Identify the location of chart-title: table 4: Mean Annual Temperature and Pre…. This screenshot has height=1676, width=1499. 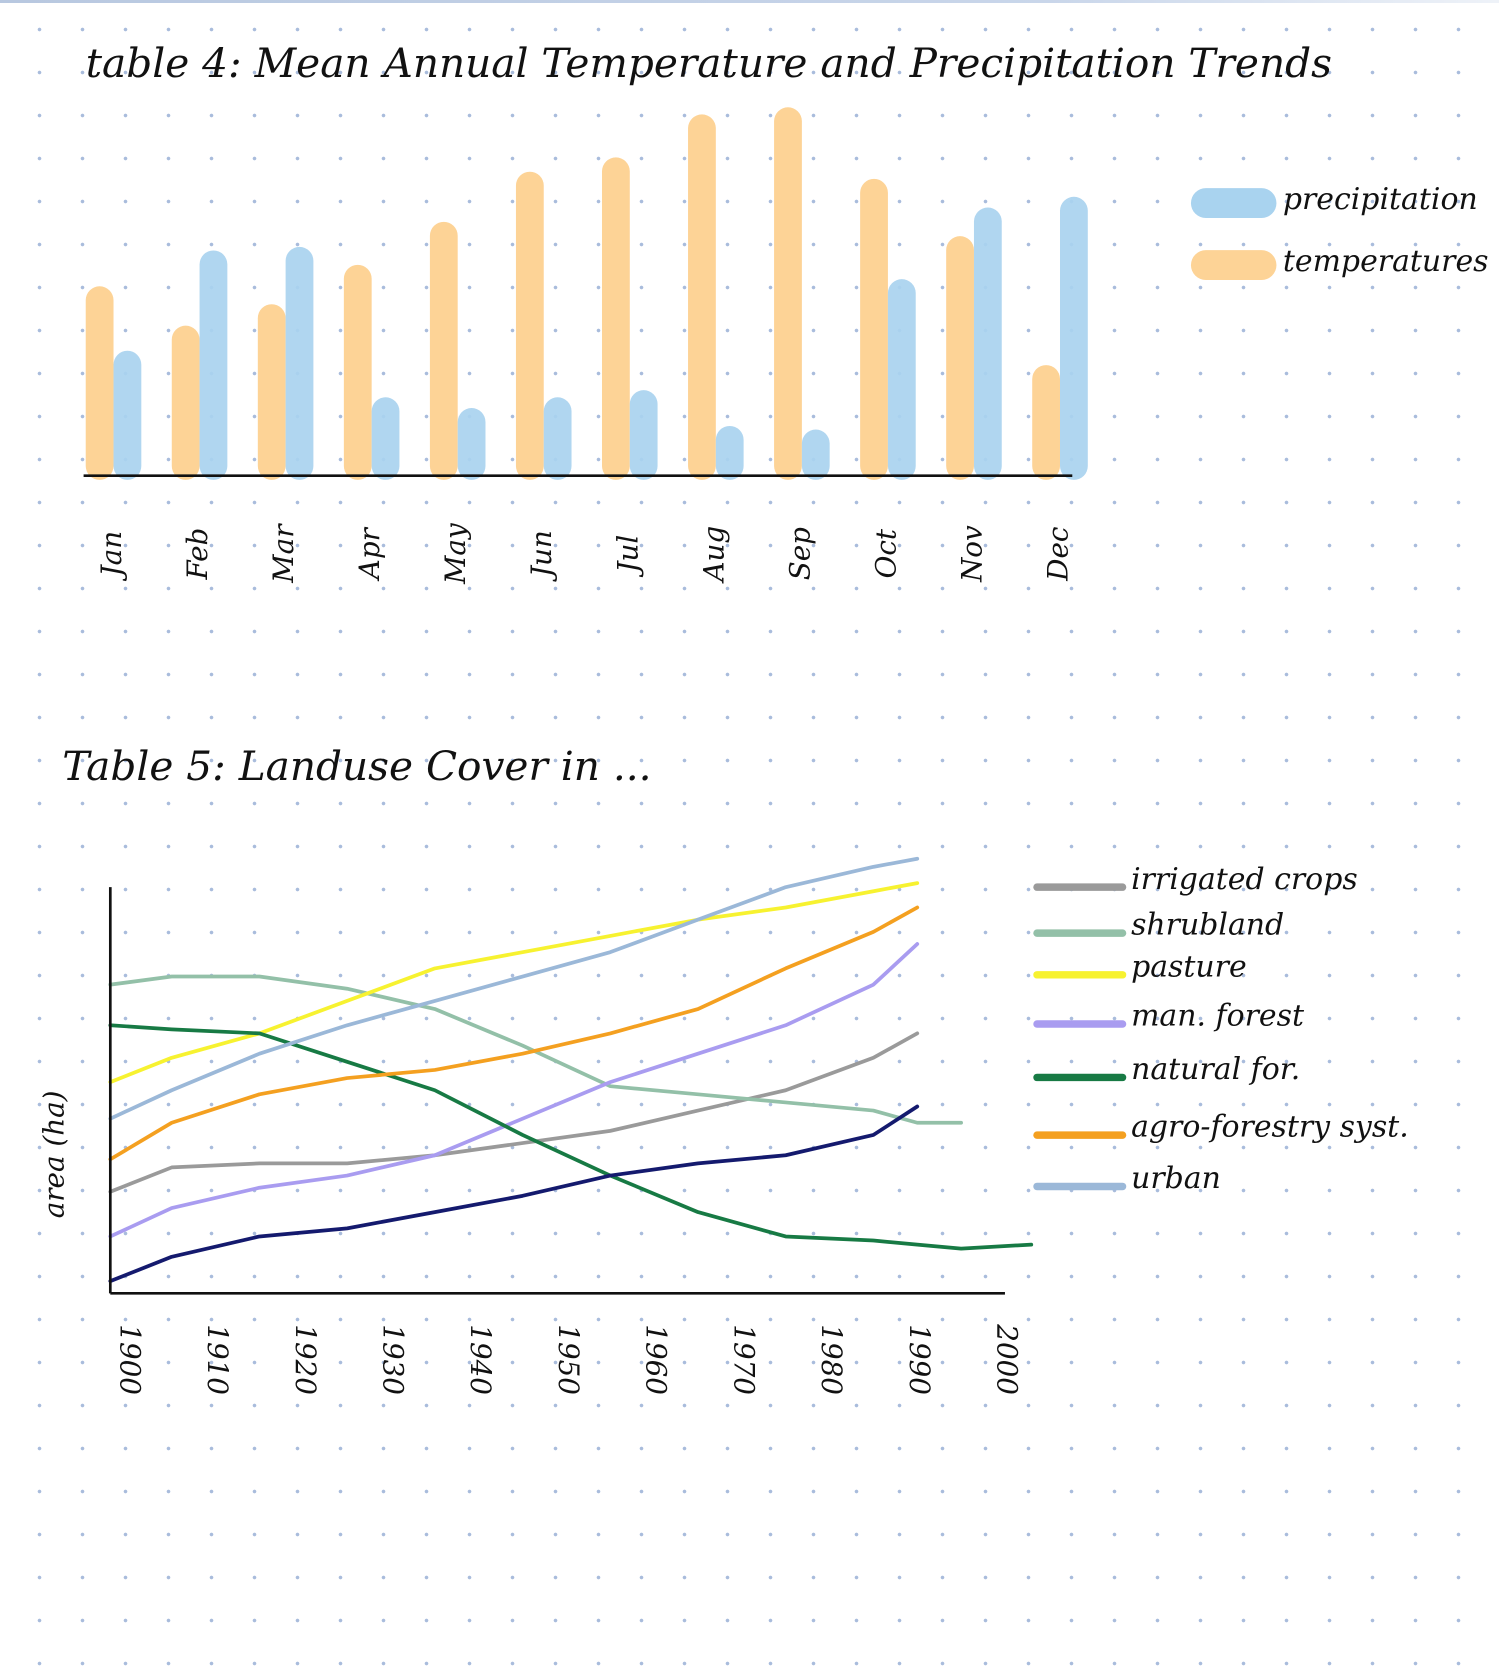
(709, 63).